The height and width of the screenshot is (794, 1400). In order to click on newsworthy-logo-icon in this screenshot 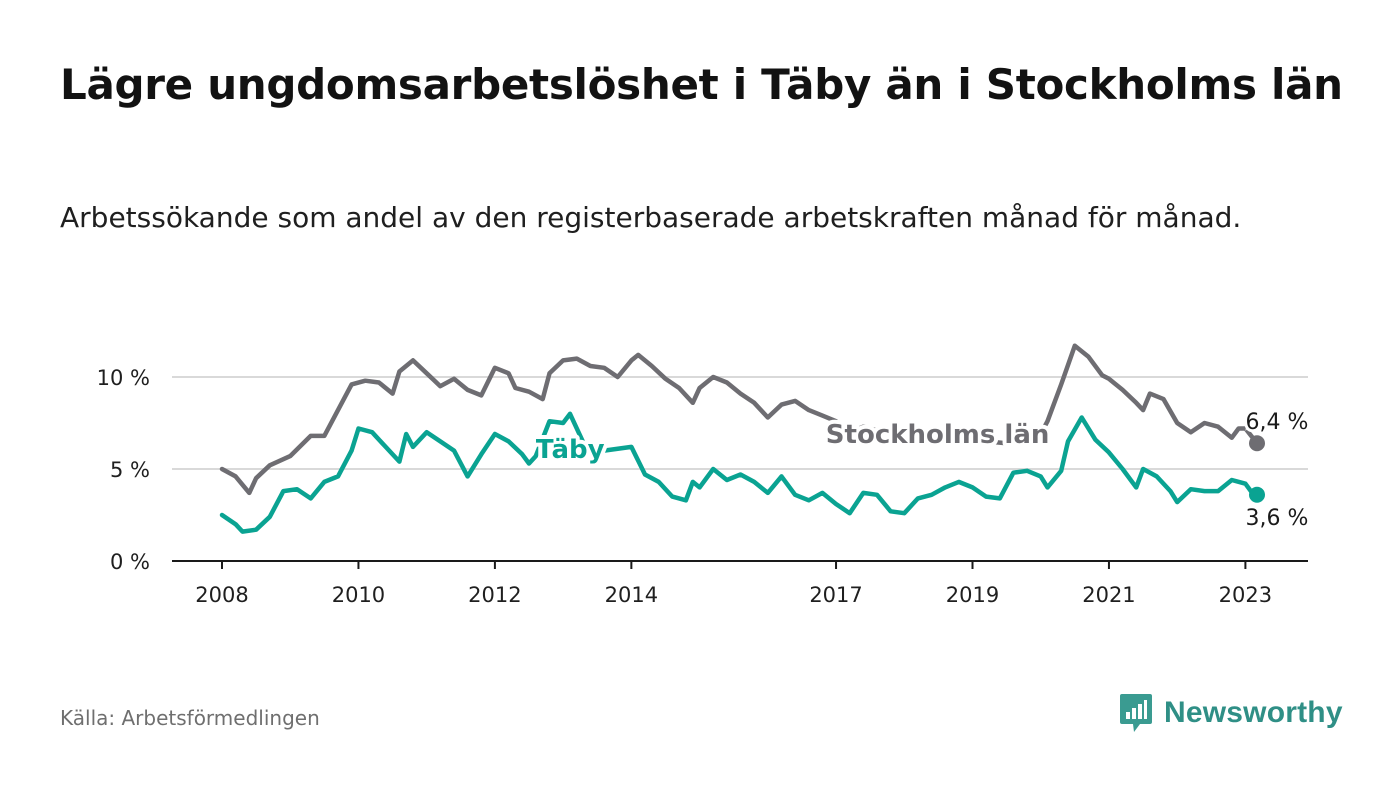, I will do `click(1136, 713)`.